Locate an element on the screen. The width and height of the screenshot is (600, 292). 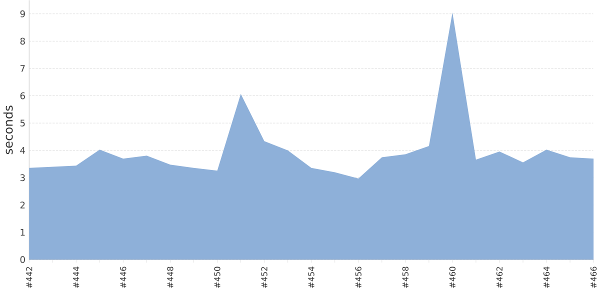
y-axis-title: seconds is located at coordinates (8, 130).